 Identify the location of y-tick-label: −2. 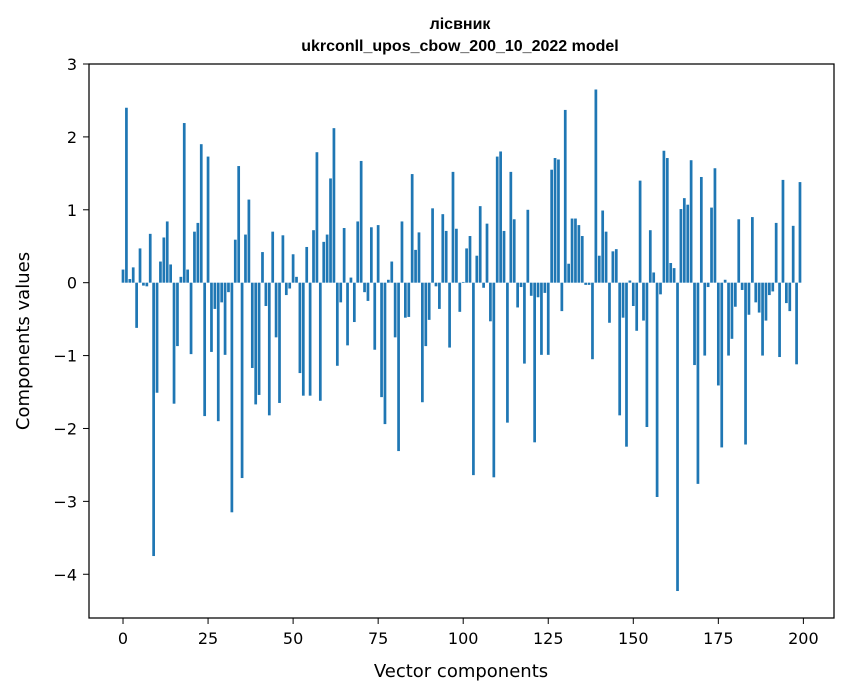
(65, 428).